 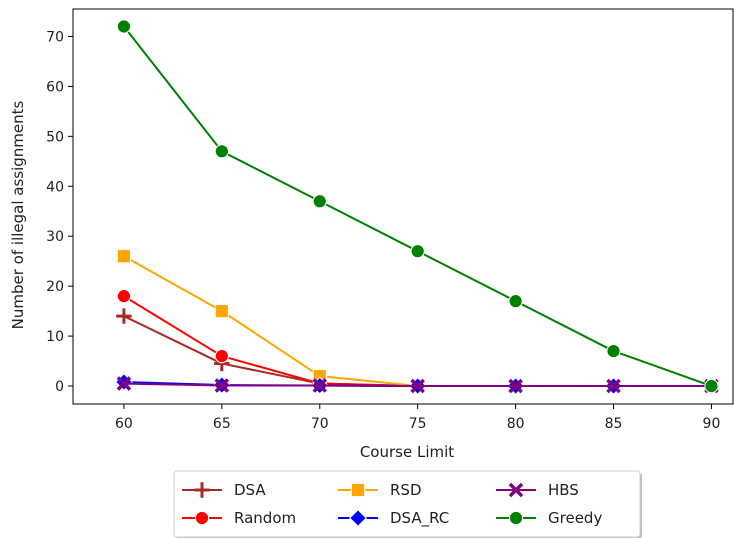 What do you see at coordinates (712, 424) in the screenshot?
I see `x-tick-label: 90` at bounding box center [712, 424].